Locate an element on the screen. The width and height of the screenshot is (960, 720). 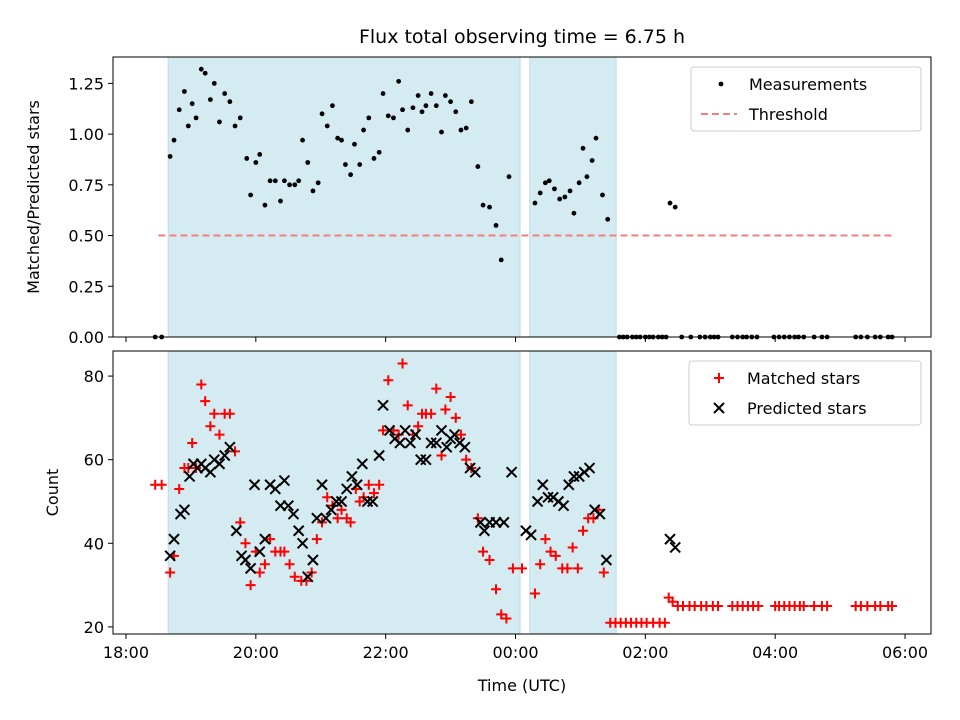
legend-item: Predicted stars is located at coordinates (790, 408).